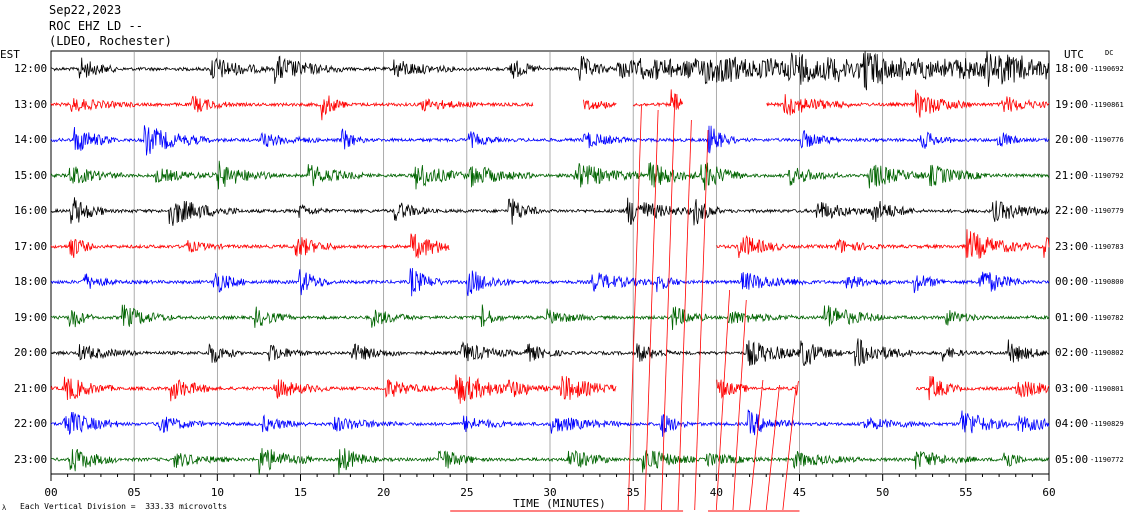  What do you see at coordinates (1107, 424) in the screenshot?
I see `row-dc-offset: -1190829` at bounding box center [1107, 424].